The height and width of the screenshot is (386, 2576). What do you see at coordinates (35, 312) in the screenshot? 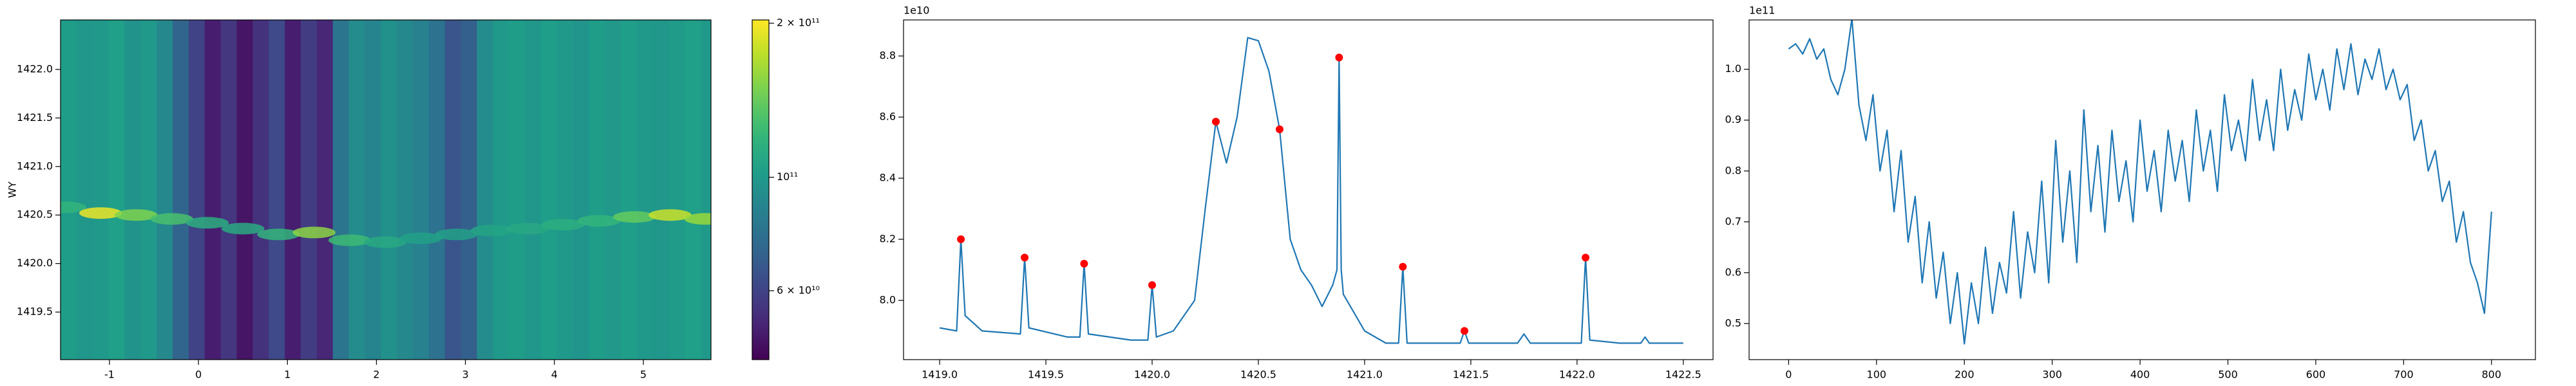
I see `y-tick-label: 1419.5` at bounding box center [35, 312].